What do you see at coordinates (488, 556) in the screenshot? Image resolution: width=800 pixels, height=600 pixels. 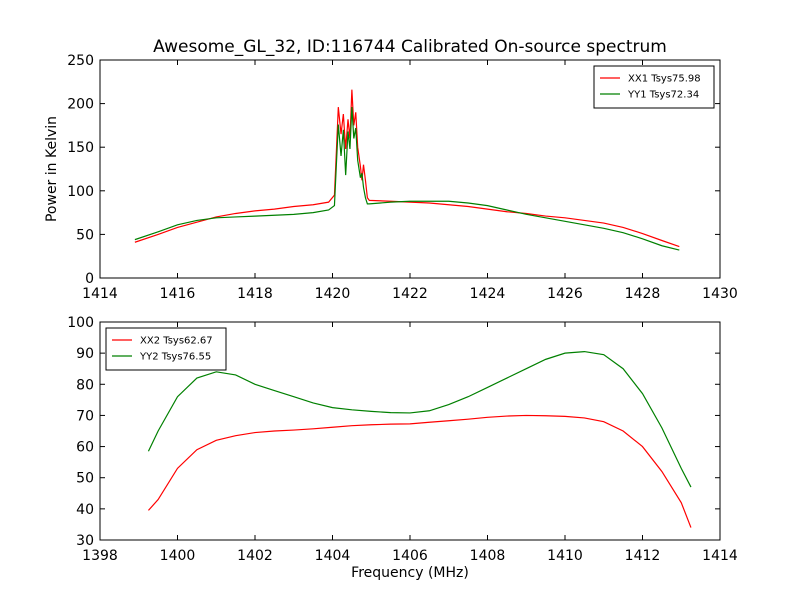 I see `x-tick-label: 1408` at bounding box center [488, 556].